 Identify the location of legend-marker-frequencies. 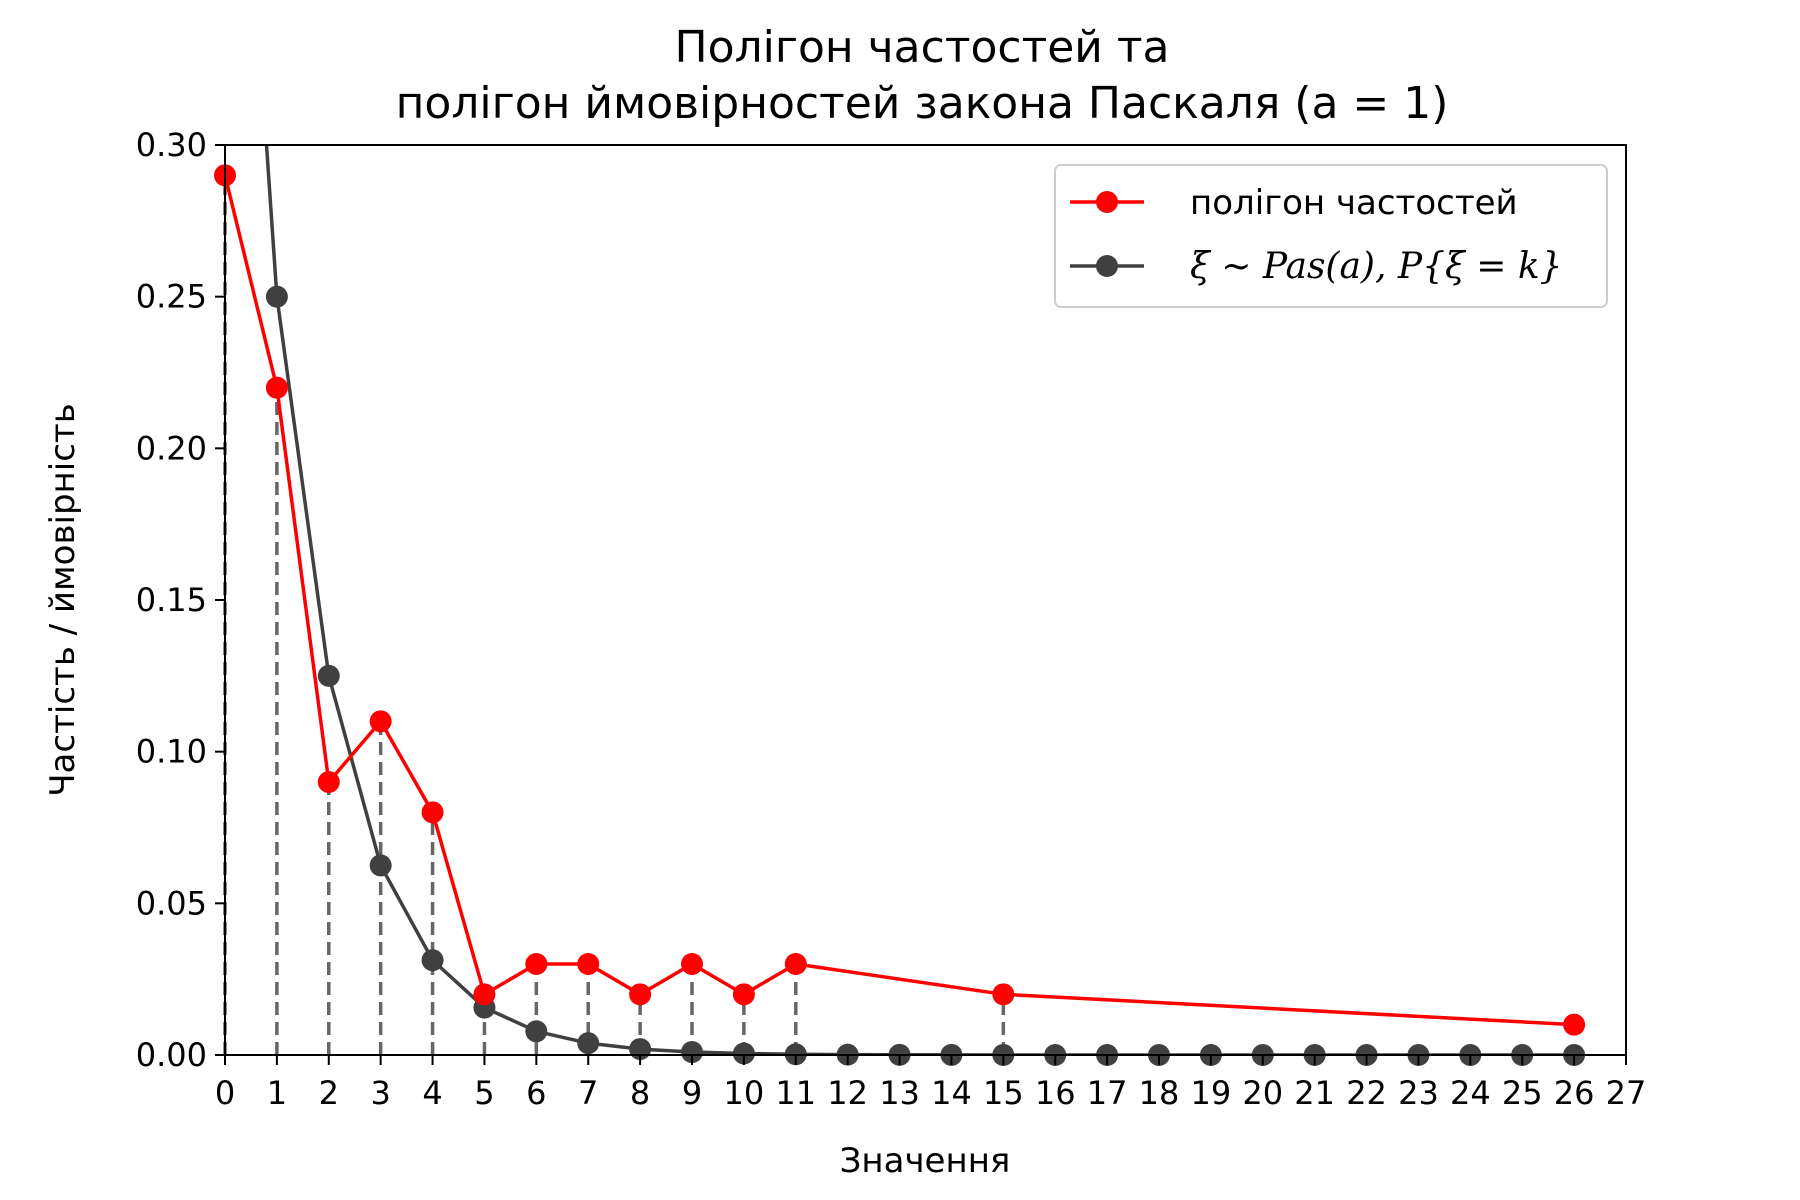
(1107, 202).